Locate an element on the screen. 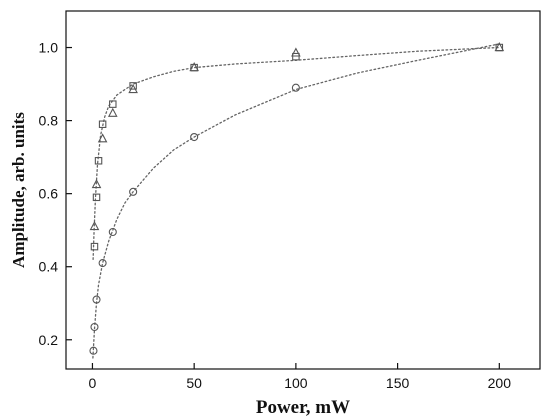  y-tick-label: 0.4 is located at coordinates (49, 267).